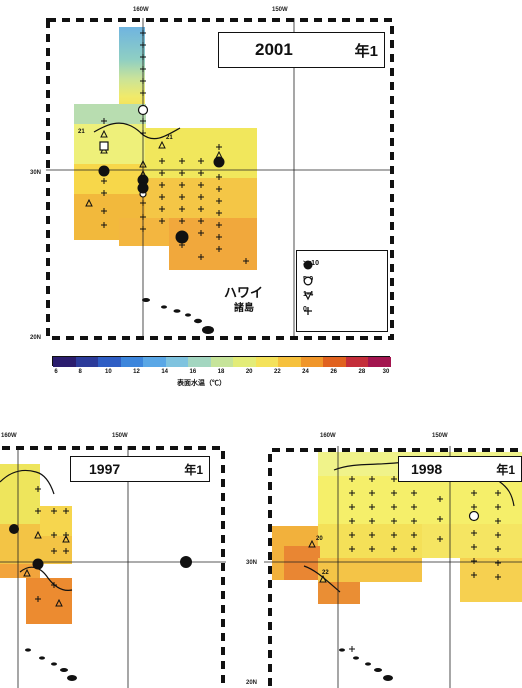  Describe the element at coordinates (81, 132) in the screenshot. I see `isotherm-label-west: 21` at that location.